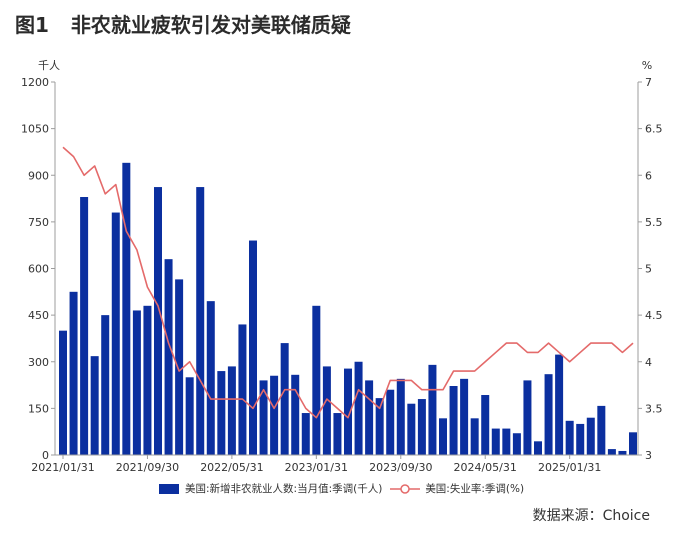 The image size is (683, 533). I want to click on y-left-tick-label: 900, so click(38, 175).